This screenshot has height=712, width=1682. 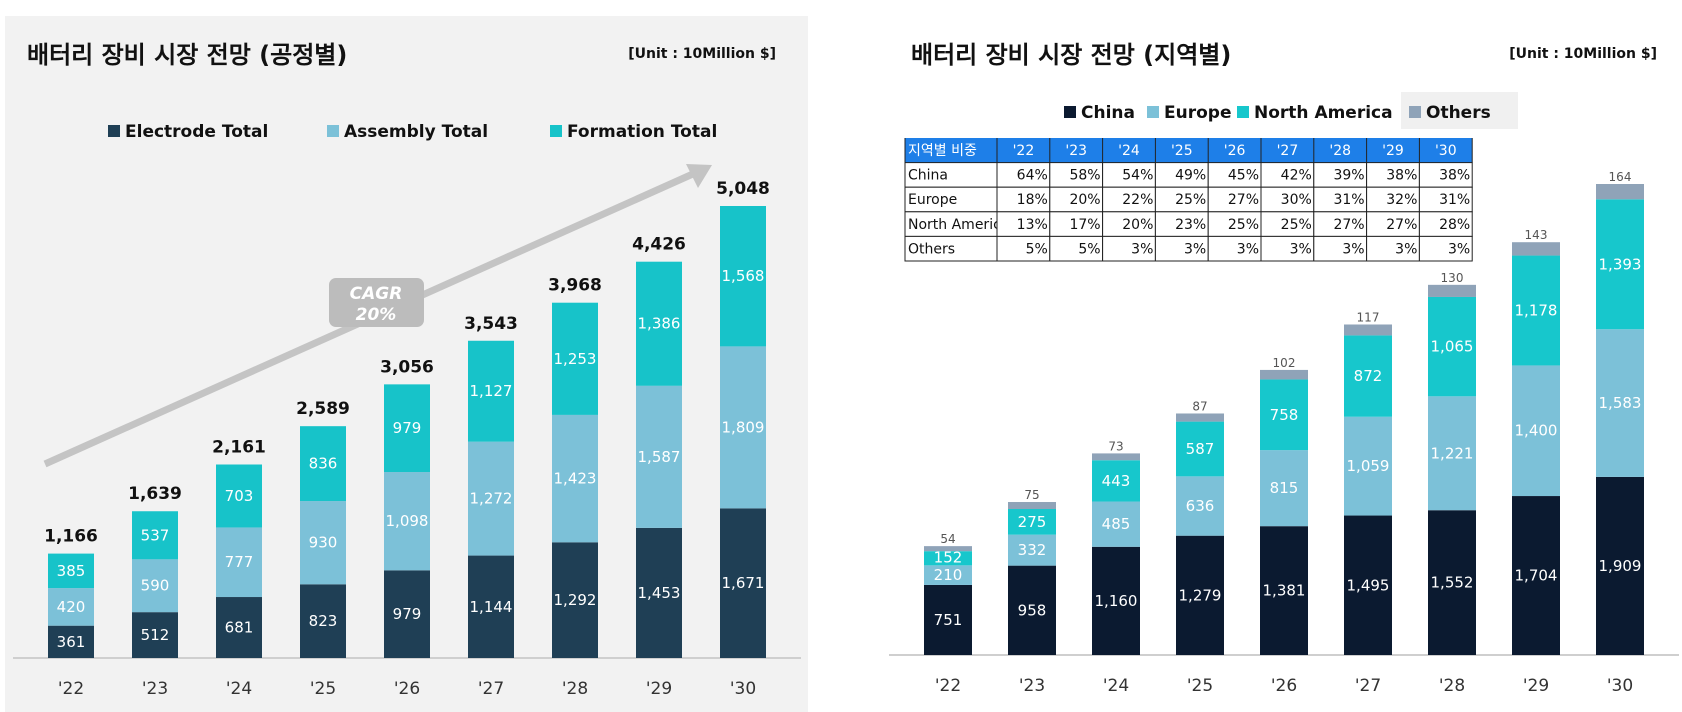 What do you see at coordinates (1296, 200) in the screenshot?
I see `table-cell-text: 30%` at bounding box center [1296, 200].